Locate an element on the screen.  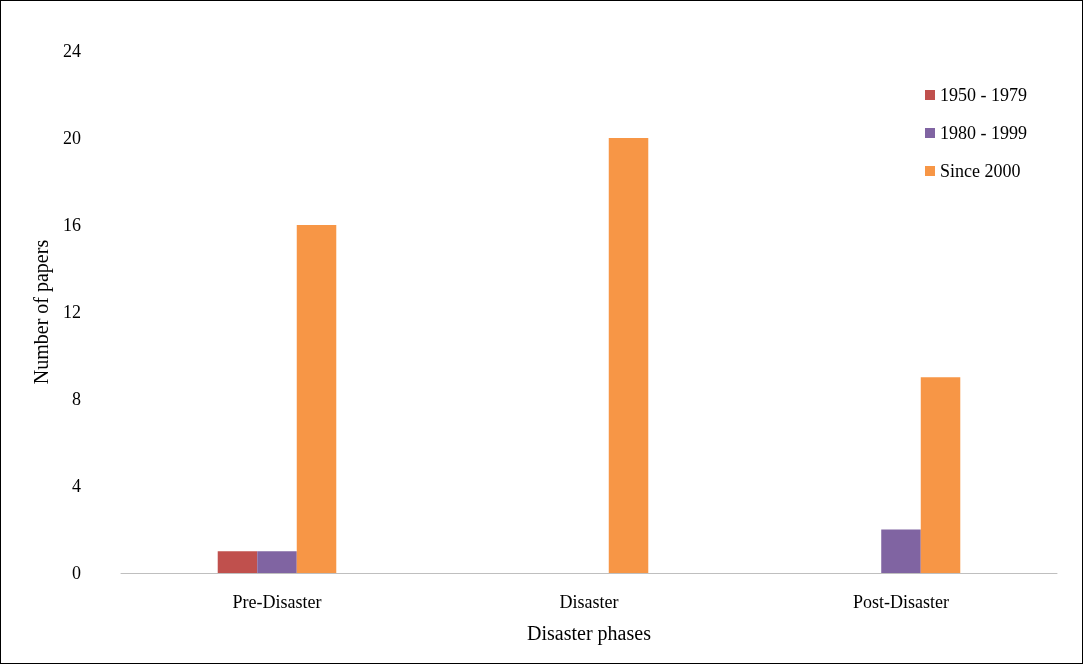
x-axis-title: Disaster phases is located at coordinates (589, 633).